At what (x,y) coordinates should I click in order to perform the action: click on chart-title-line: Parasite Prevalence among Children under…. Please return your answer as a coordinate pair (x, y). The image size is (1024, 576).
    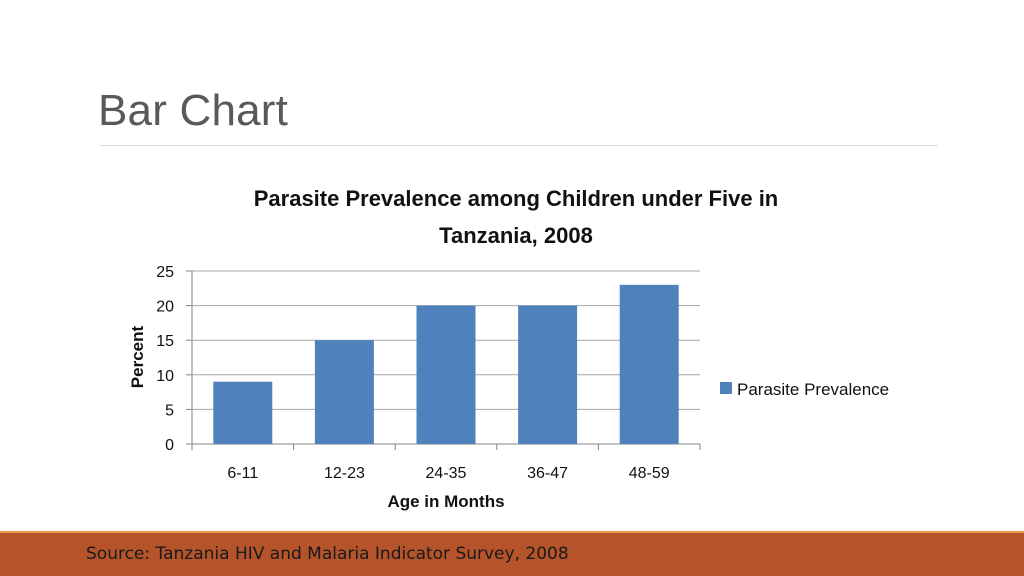
    Looking at the image, I should click on (516, 198).